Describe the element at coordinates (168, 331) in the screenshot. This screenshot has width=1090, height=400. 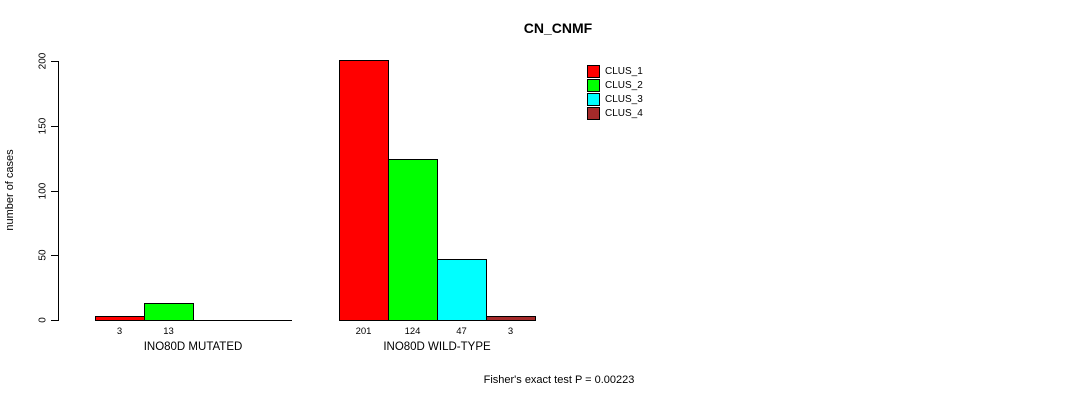
I see `bar-value-label: 13` at that location.